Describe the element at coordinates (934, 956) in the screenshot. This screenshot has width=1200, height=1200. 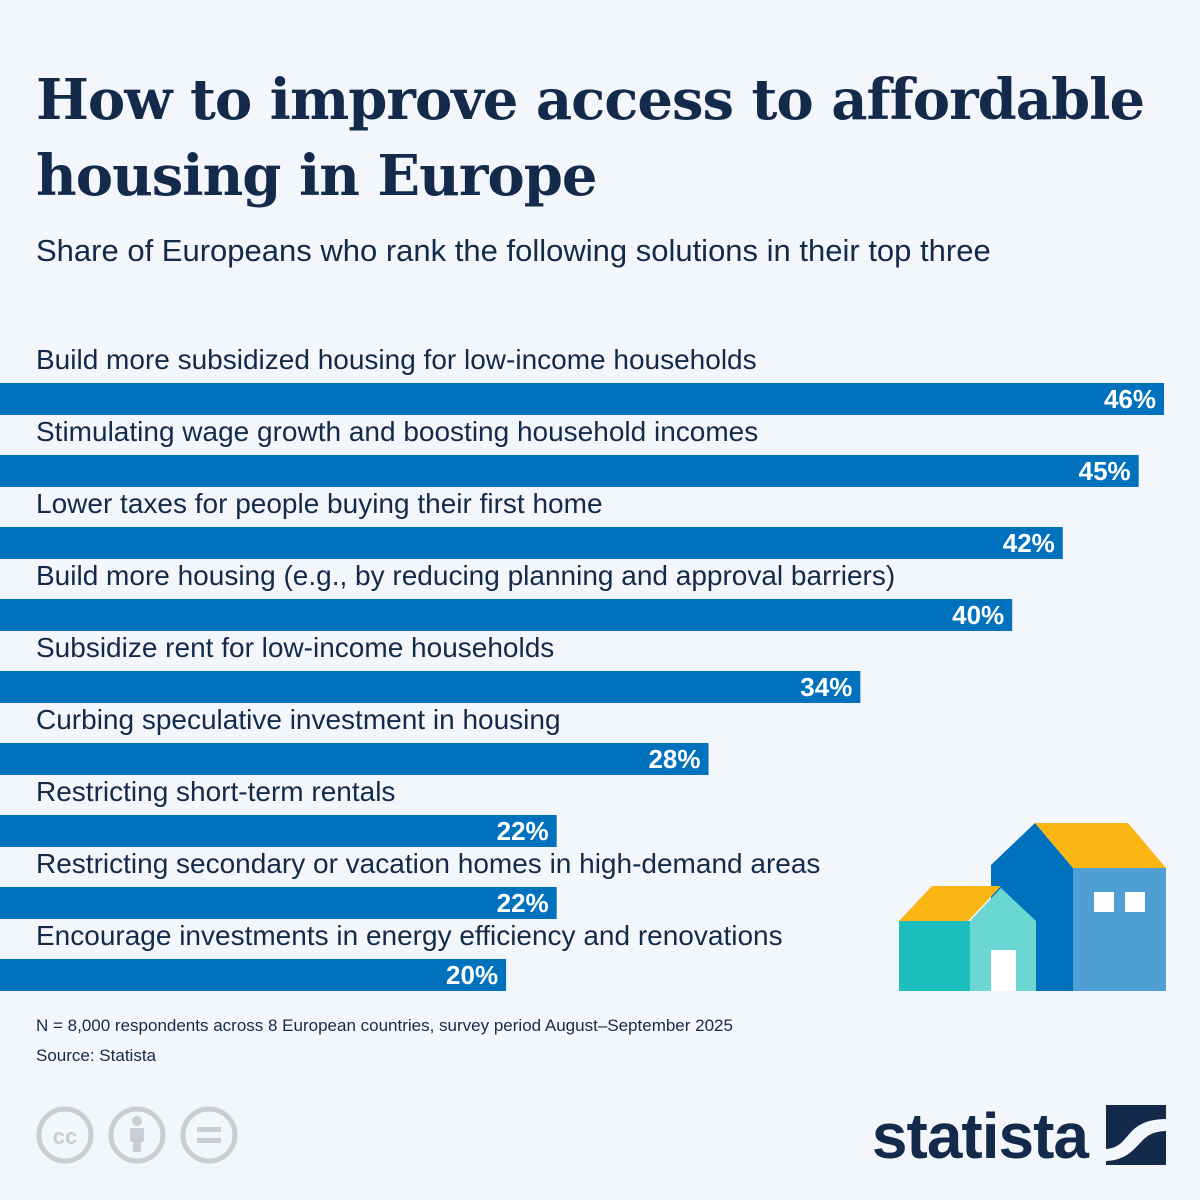
I see `small-house-side` at that location.